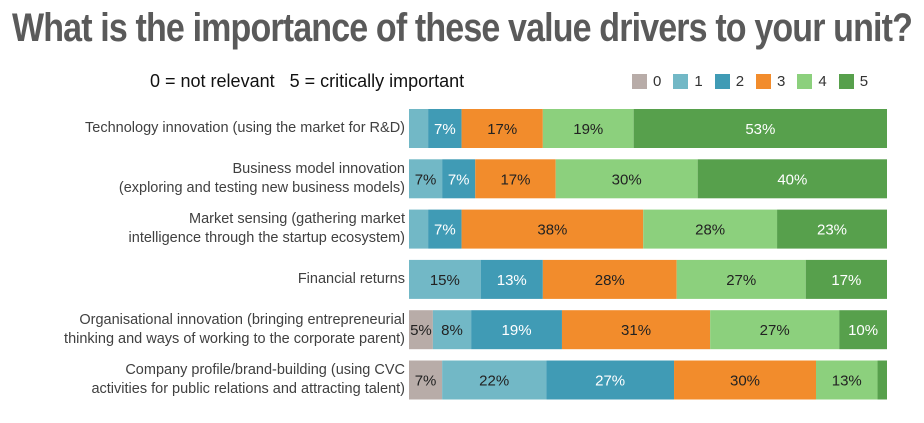  I want to click on data-label: 15%, so click(445, 280).